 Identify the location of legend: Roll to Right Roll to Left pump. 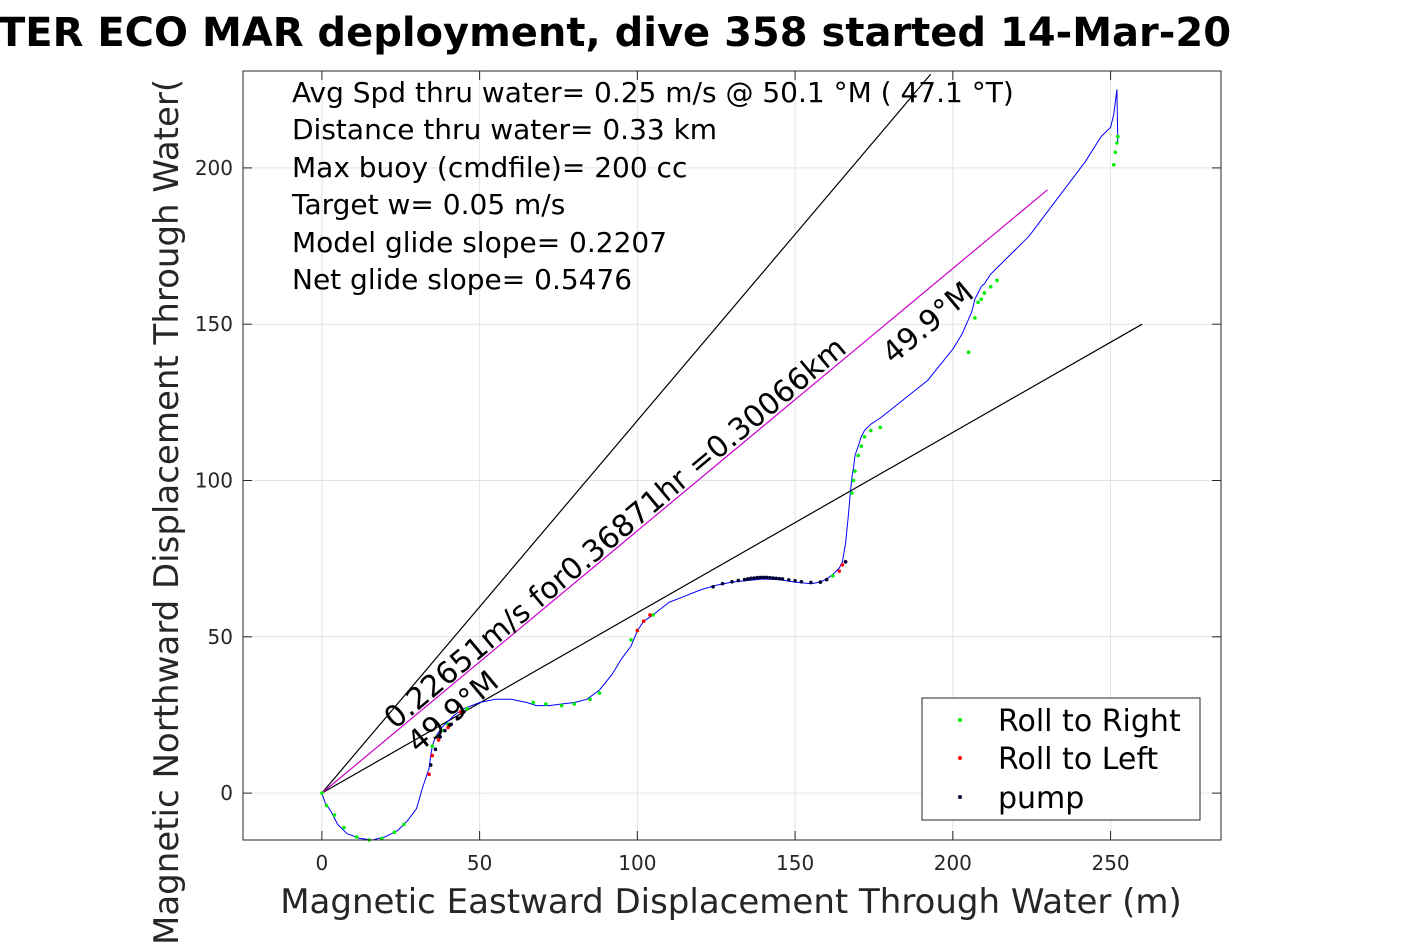
(1061, 759).